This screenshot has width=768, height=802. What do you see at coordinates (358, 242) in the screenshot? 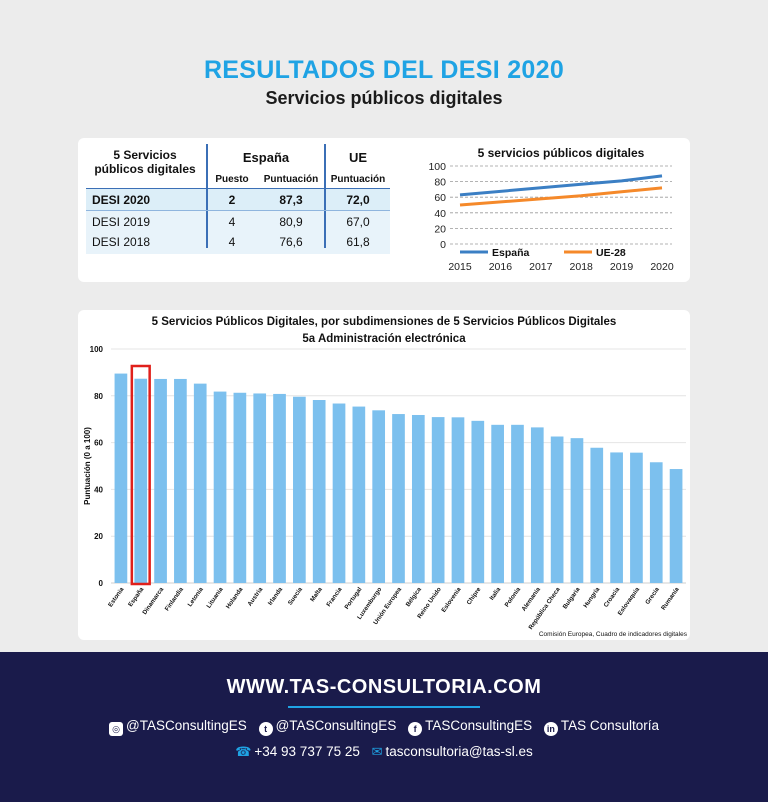
I see `table-row-ue: 61,8` at bounding box center [358, 242].